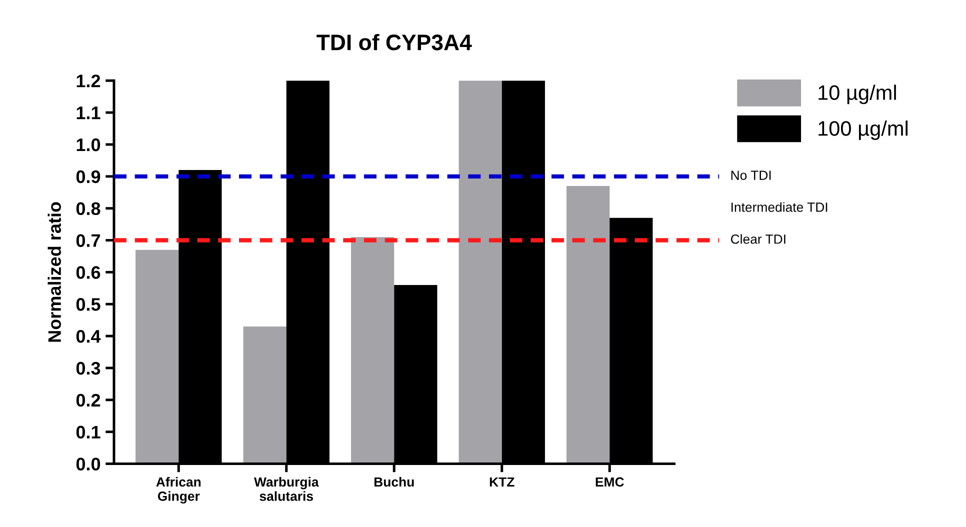 Image resolution: width=966 pixels, height=527 pixels. What do you see at coordinates (610, 482) in the screenshot?
I see `x-tick-label: EMC` at bounding box center [610, 482].